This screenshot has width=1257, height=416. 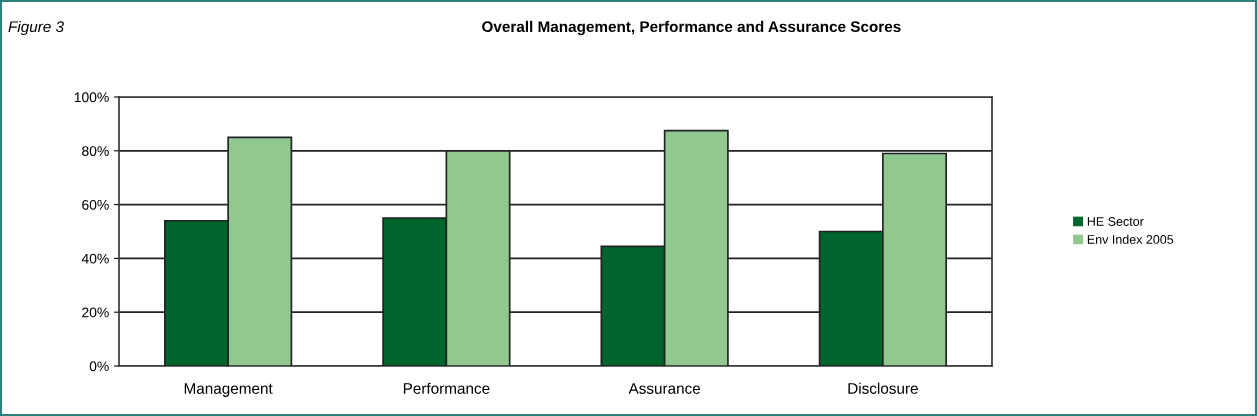 I want to click on x-tick-label: Management, so click(x=228, y=390).